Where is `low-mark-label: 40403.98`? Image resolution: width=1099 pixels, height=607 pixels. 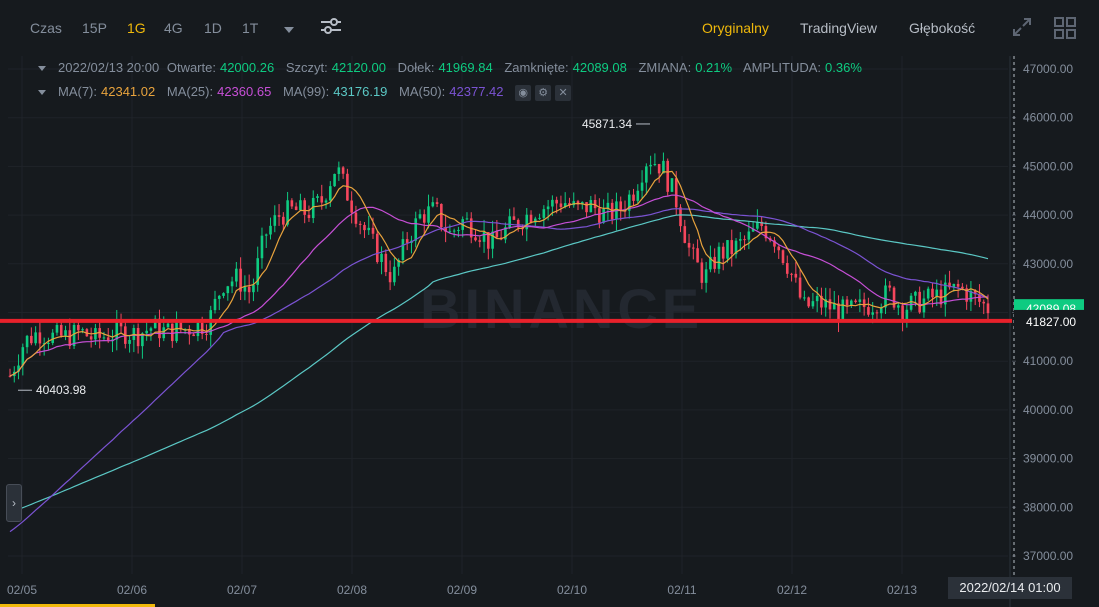 low-mark-label: 40403.98 is located at coordinates (61, 390).